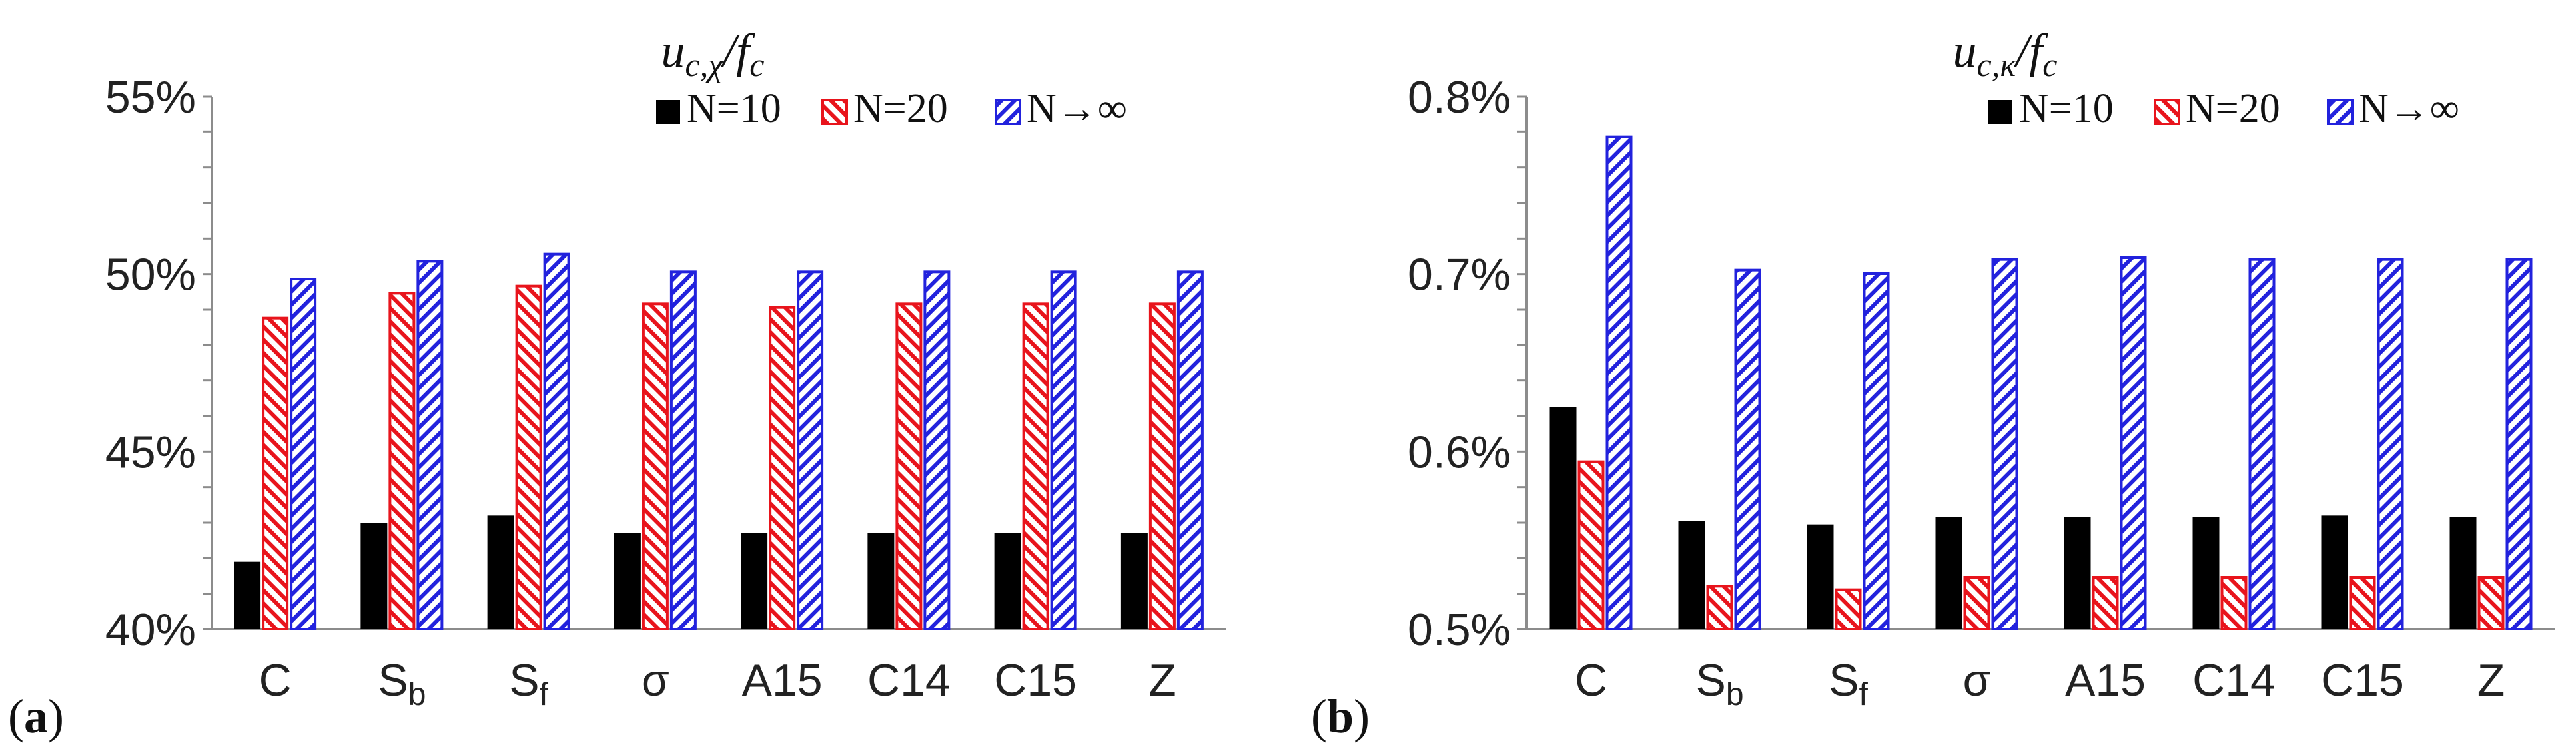  What do you see at coordinates (150, 97) in the screenshot?
I see `y-tick-label: 55%` at bounding box center [150, 97].